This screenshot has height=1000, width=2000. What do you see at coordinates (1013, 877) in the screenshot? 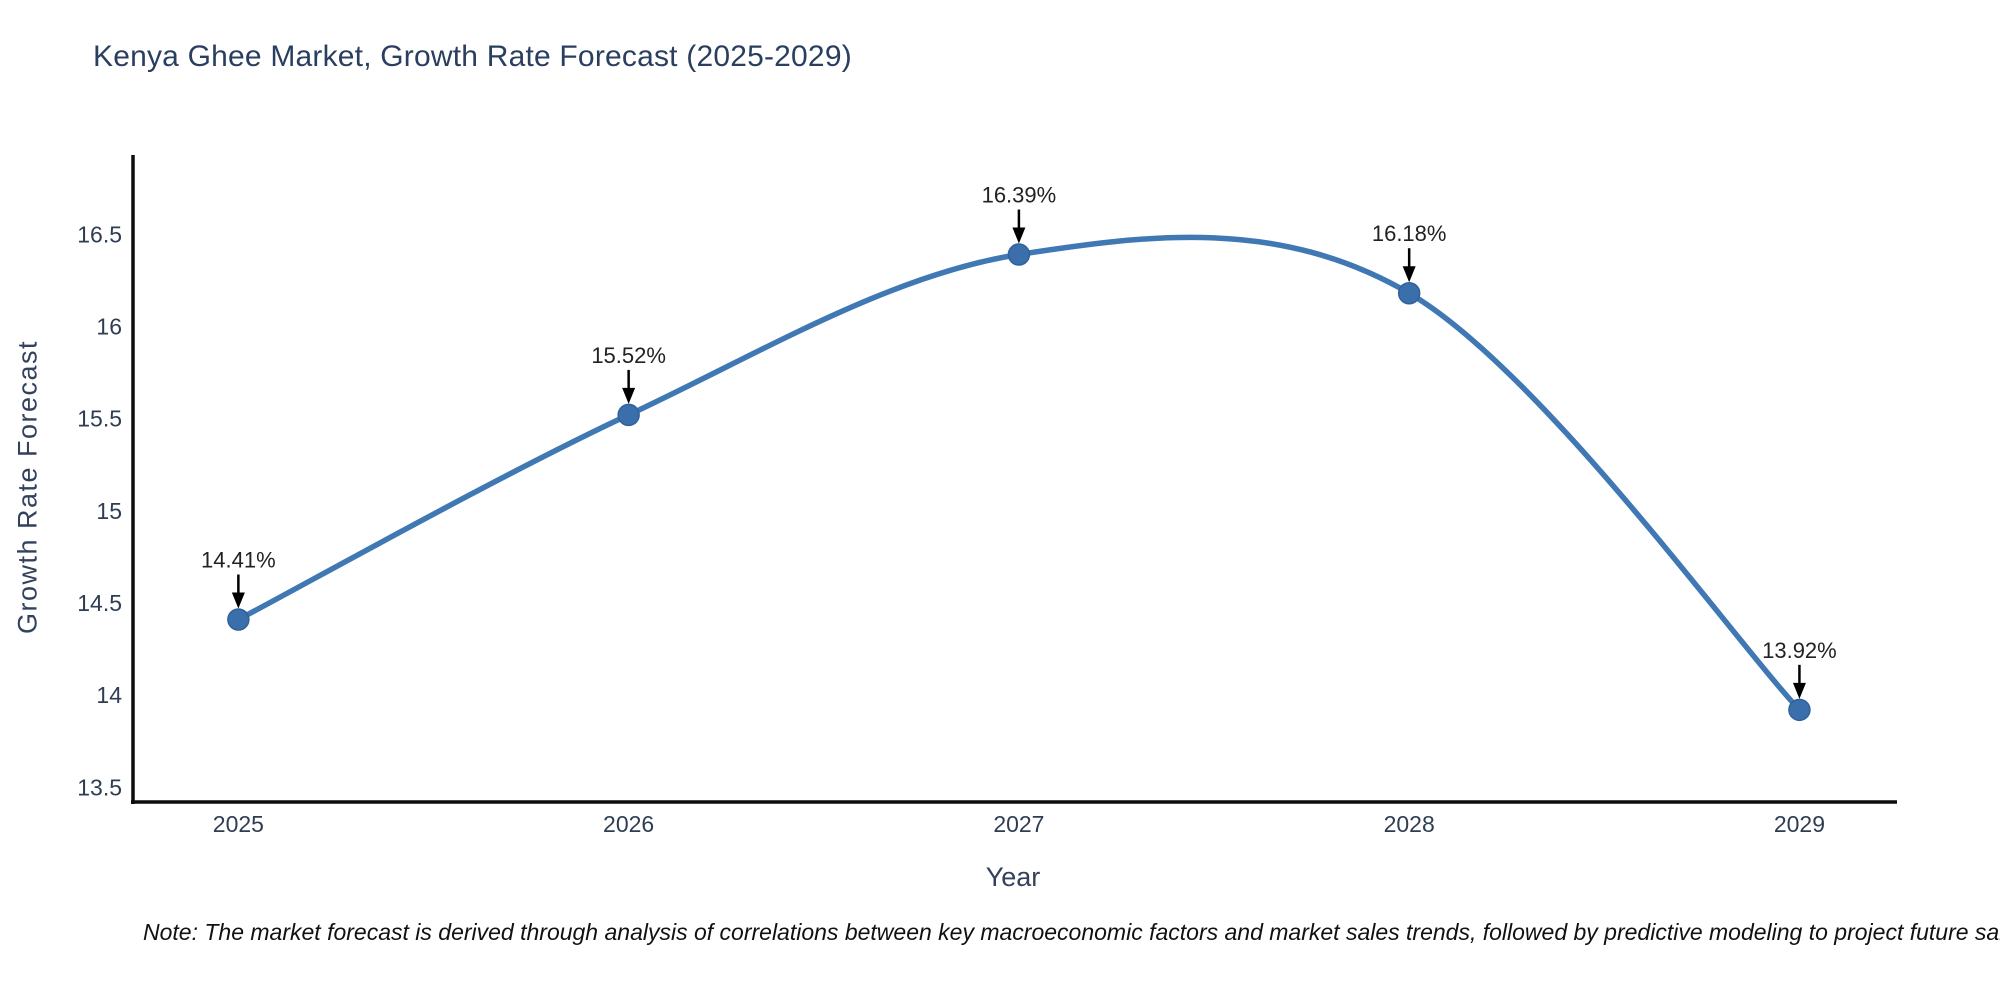
I see `x-axis-title: Year` at bounding box center [1013, 877].